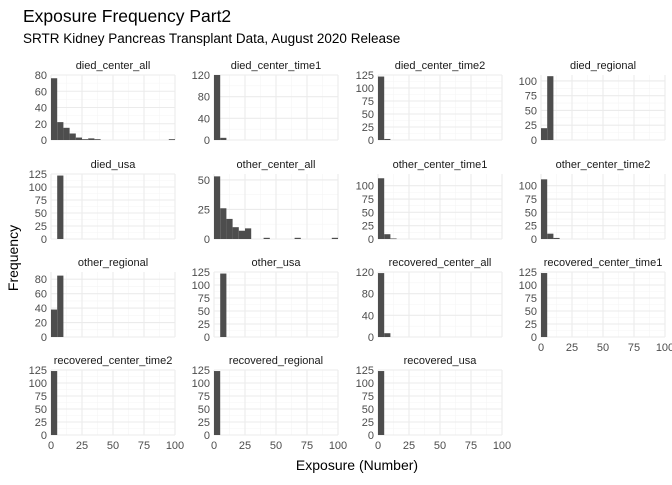 This screenshot has height=485, width=672. Describe the element at coordinates (114, 165) in the screenshot. I see `facet-strip-label: died_usa` at that location.